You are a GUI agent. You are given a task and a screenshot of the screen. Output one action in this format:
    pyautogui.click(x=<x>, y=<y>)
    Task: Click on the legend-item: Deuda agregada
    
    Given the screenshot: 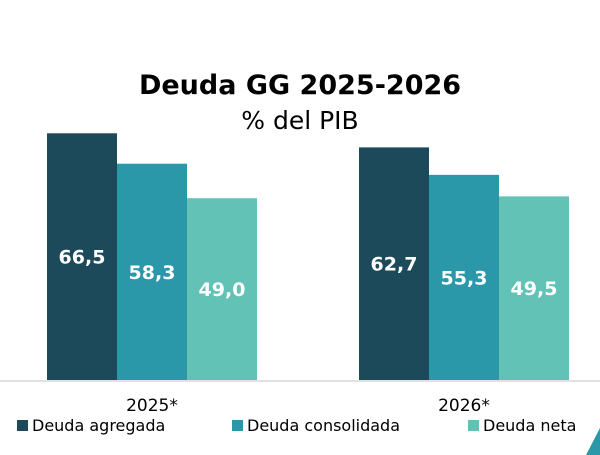 What is the action you would take?
    pyautogui.click(x=91, y=425)
    